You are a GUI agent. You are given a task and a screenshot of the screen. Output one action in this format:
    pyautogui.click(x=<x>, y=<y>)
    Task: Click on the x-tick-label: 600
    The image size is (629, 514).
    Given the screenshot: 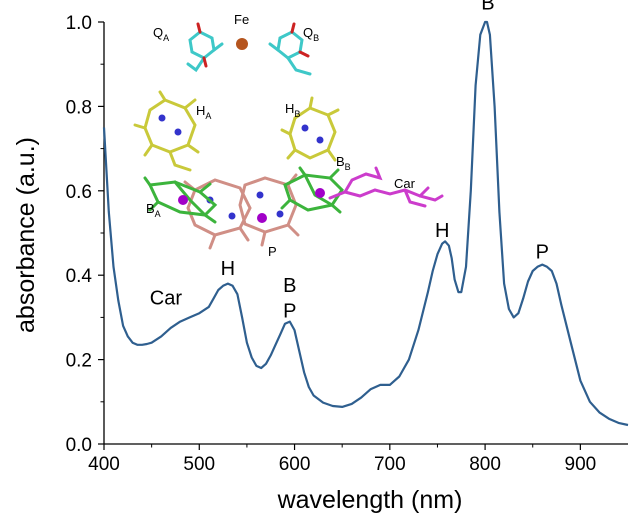 What is the action you would take?
    pyautogui.click(x=295, y=464)
    